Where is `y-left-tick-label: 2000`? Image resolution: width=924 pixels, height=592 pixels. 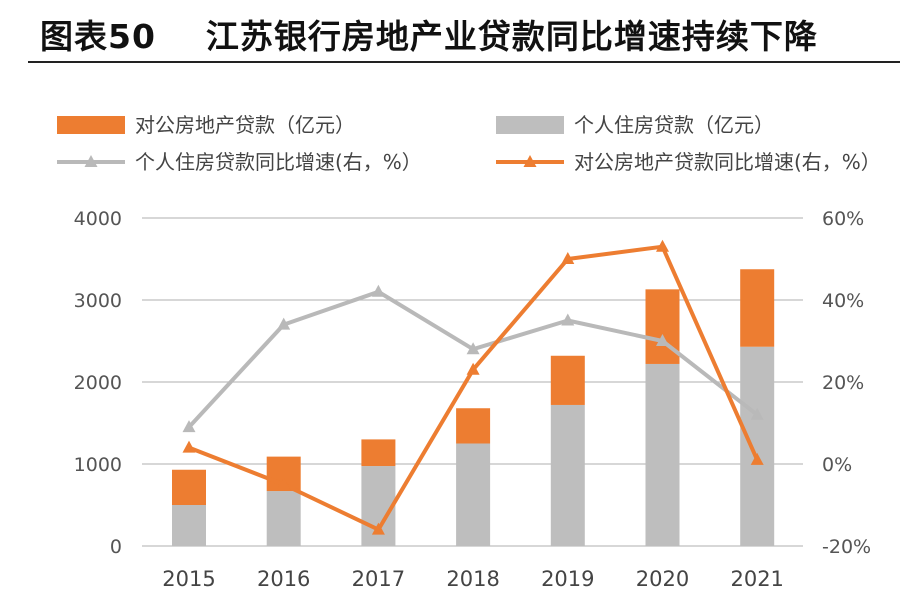 y-left-tick-label: 2000 is located at coordinates (98, 383).